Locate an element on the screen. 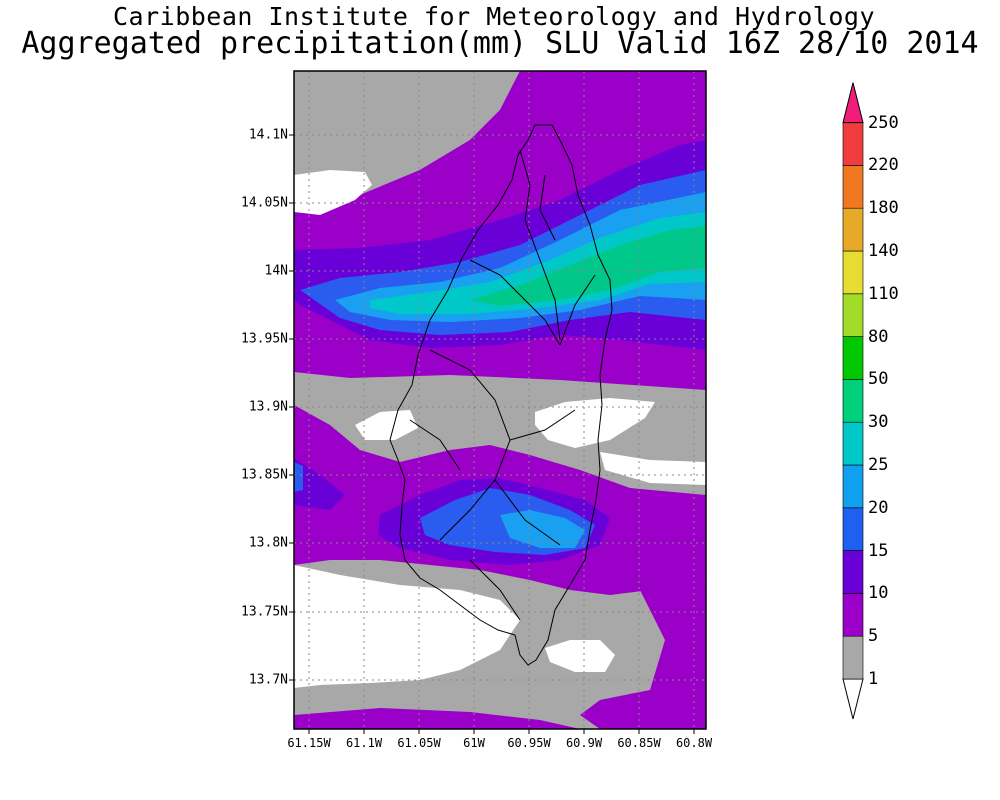 The image size is (1000, 800). lat-label: 13.95N is located at coordinates (264, 339).